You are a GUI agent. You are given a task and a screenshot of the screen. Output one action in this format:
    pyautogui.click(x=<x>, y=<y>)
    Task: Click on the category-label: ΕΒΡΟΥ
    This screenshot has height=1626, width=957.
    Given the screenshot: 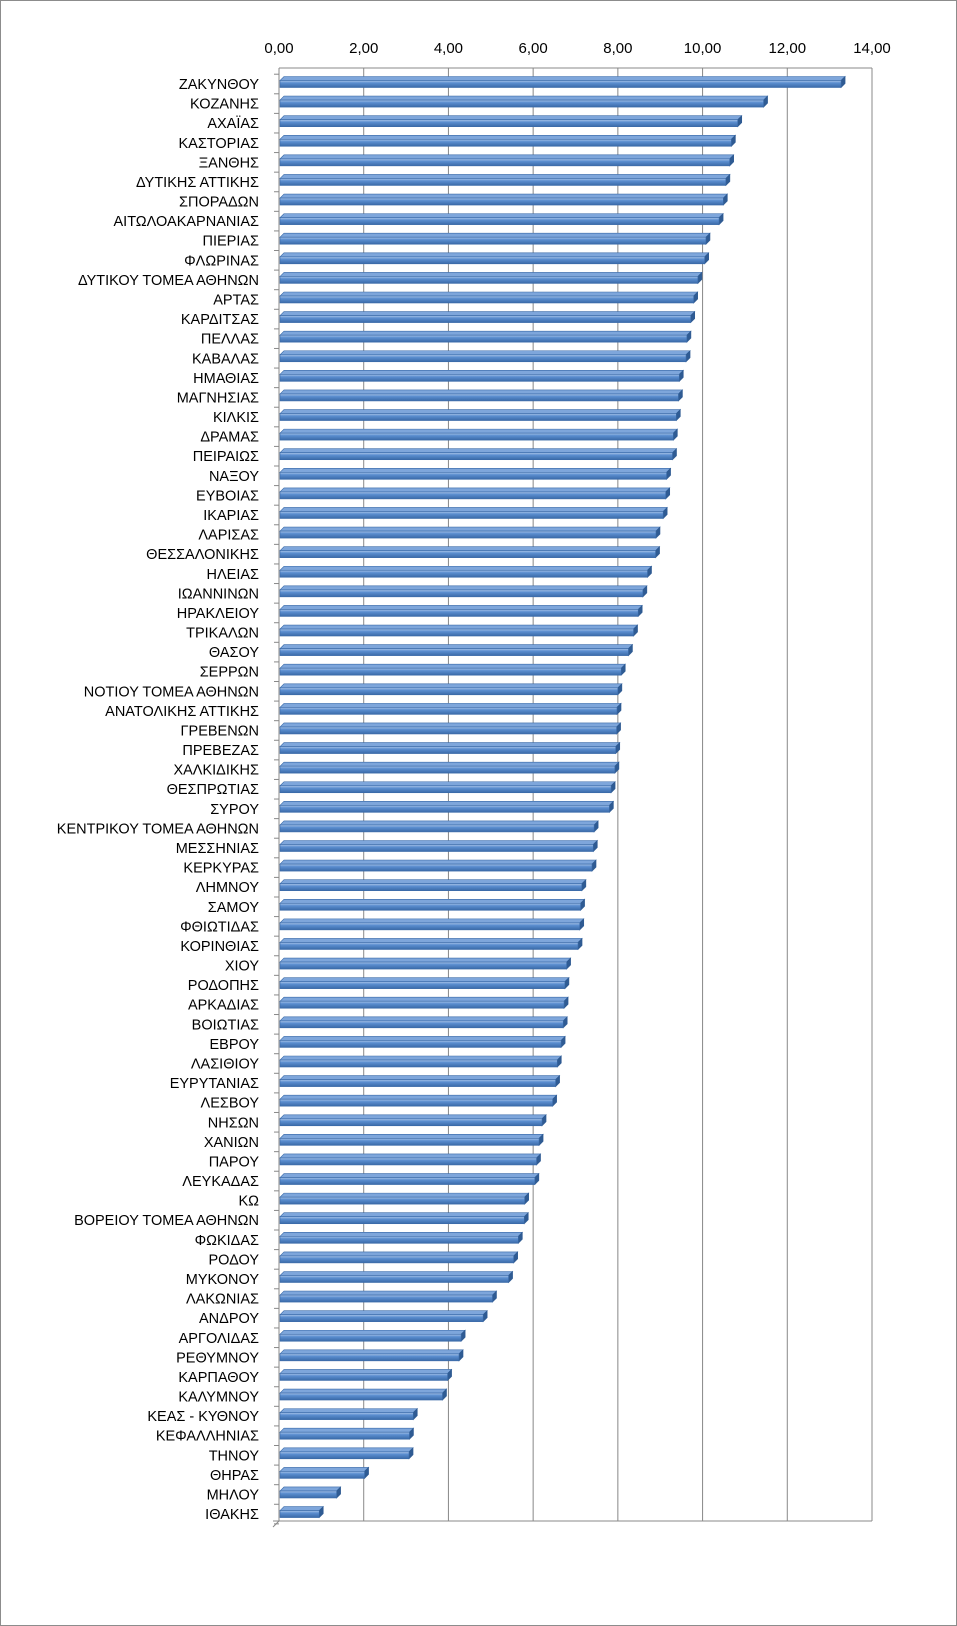 What is the action you would take?
    pyautogui.click(x=235, y=1045)
    